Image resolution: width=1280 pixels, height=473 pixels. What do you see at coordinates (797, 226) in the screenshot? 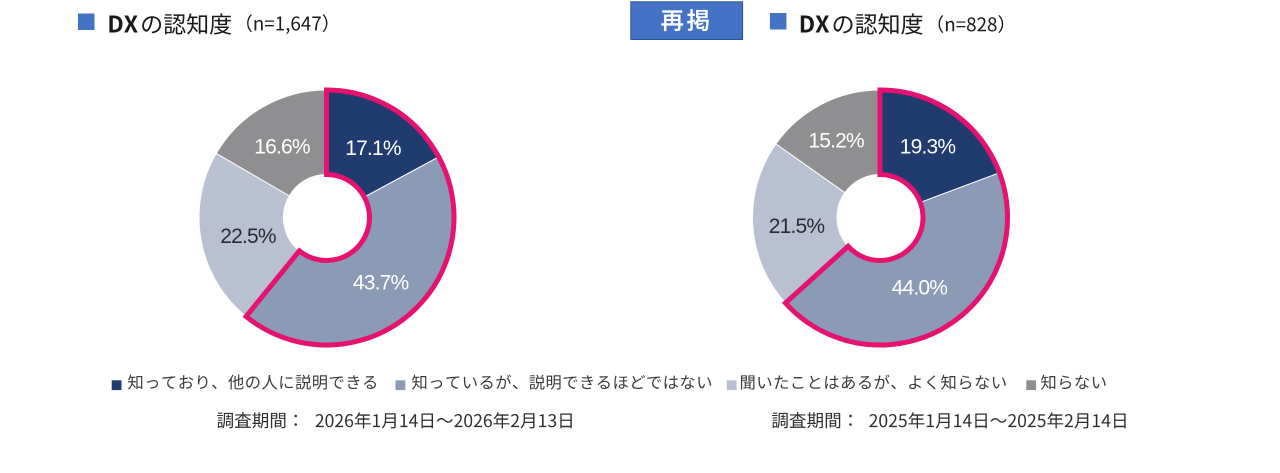
I see `svg-text: 21.5%` at bounding box center [797, 226].